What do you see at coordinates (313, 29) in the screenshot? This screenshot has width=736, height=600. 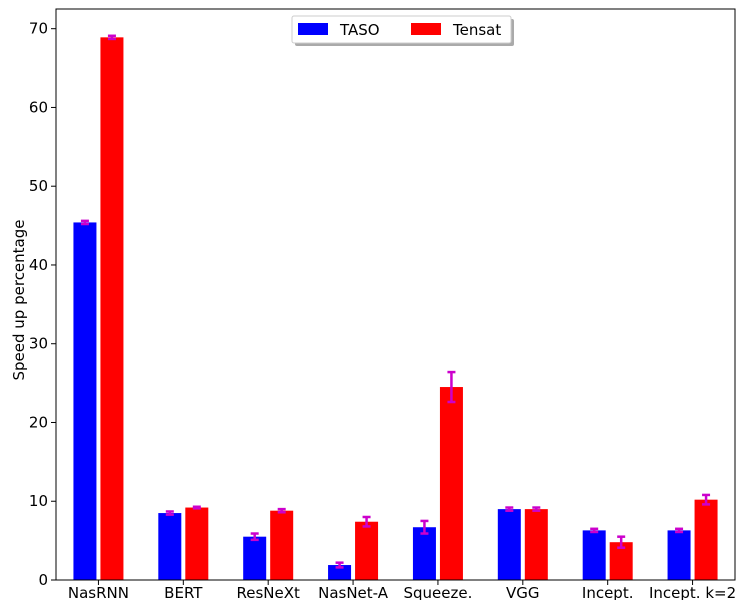 I see `legend-swatch-taso` at bounding box center [313, 29].